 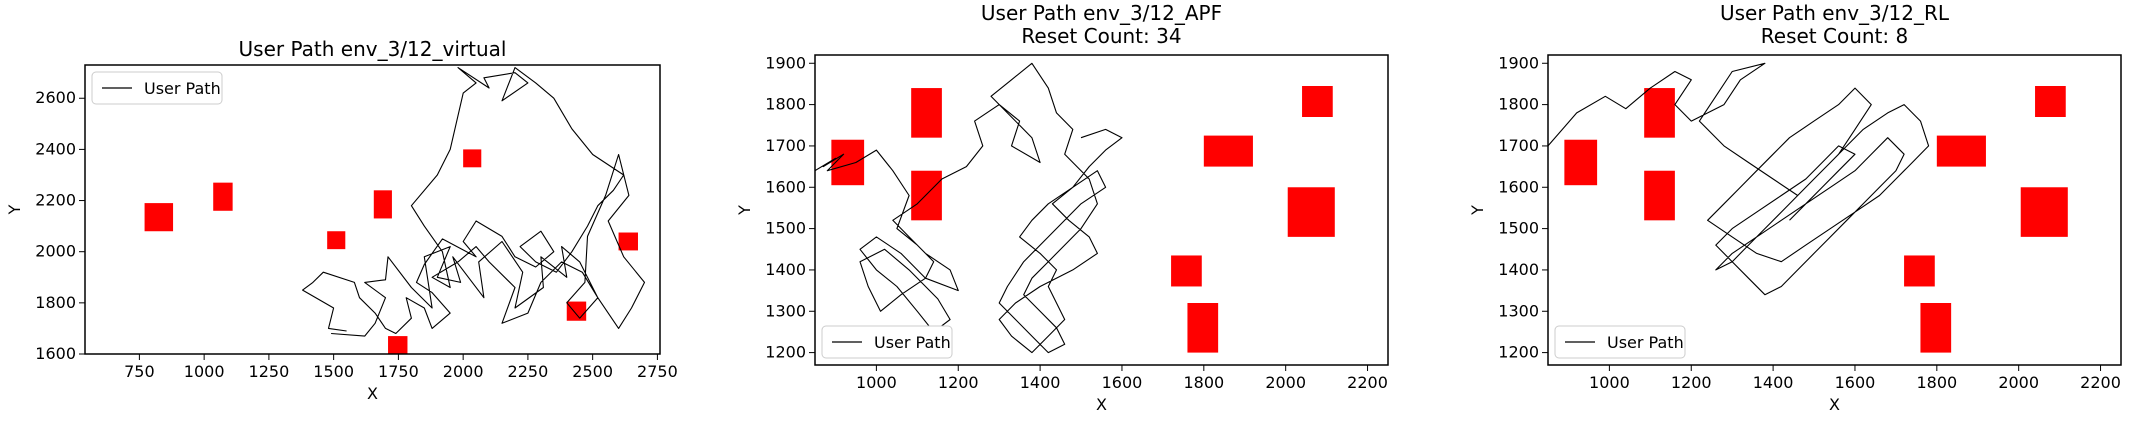 I want to click on x-tick-label: 1500, so click(x=333, y=371).